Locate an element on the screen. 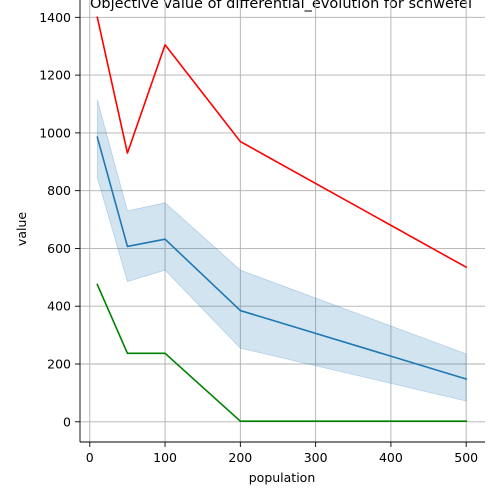 This screenshot has width=500, height=500. y-tick-label: 600 is located at coordinates (59, 248).